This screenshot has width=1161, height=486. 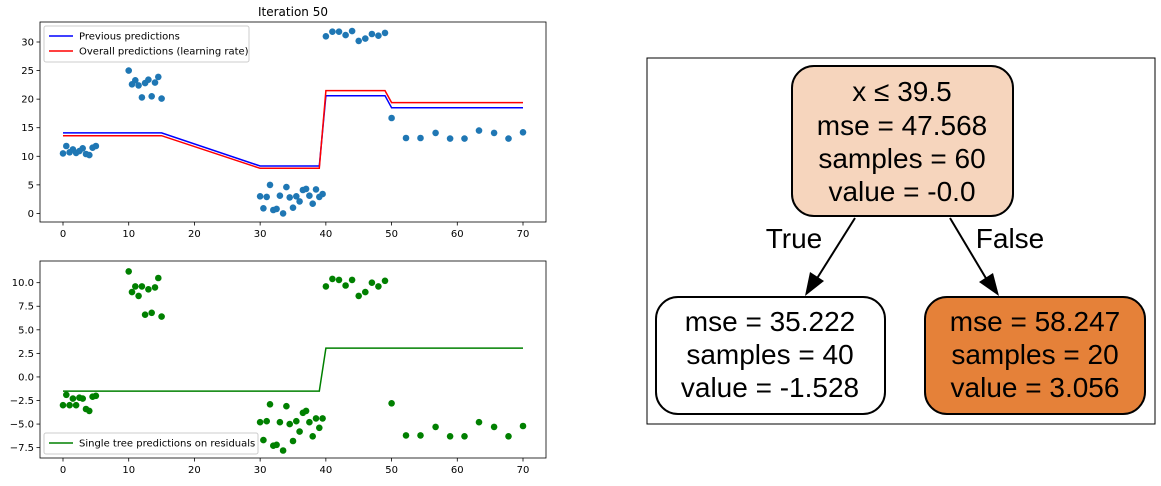 I want to click on y-tick-label: 0, so click(x=31, y=214).